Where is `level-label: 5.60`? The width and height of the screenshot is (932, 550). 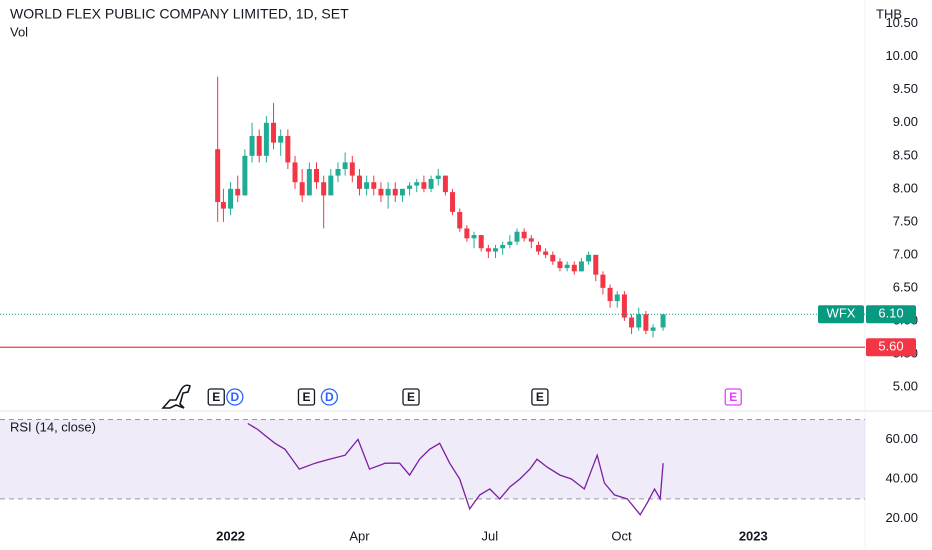 level-label: 5.60 is located at coordinates (890, 346).